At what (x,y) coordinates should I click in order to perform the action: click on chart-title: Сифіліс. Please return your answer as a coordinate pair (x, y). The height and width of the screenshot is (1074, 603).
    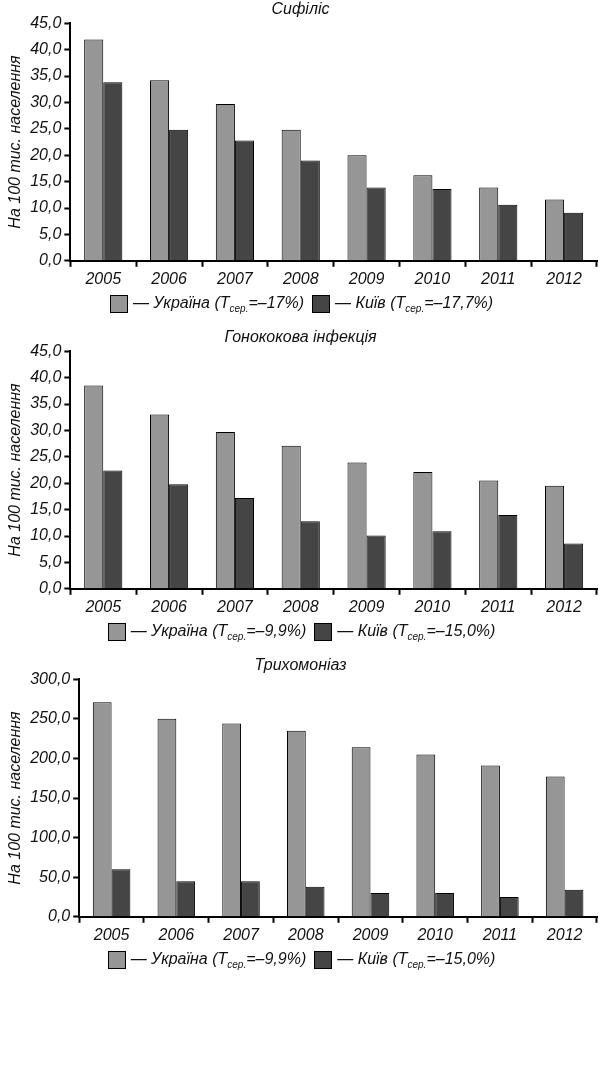
    Looking at the image, I should click on (300, 9).